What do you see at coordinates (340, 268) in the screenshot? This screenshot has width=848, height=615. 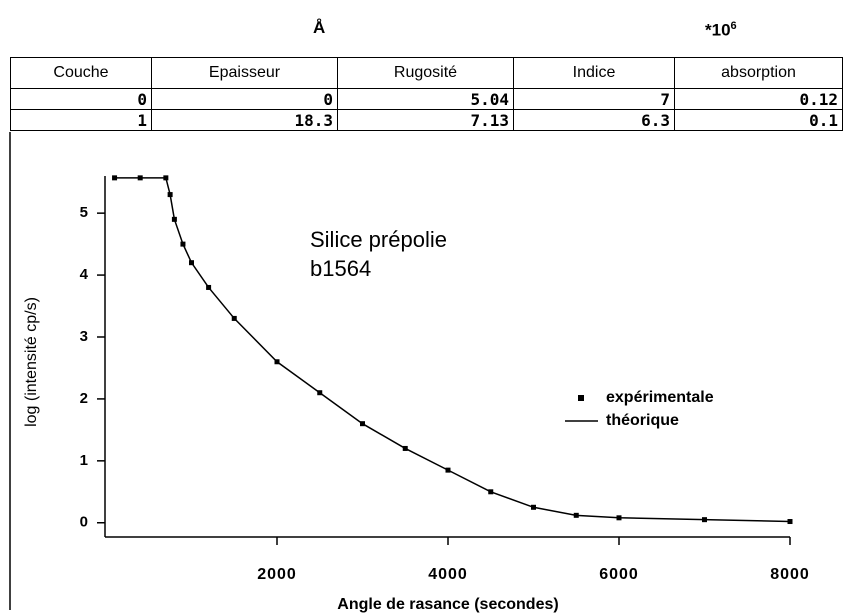 I see `annotation: b1564` at bounding box center [340, 268].